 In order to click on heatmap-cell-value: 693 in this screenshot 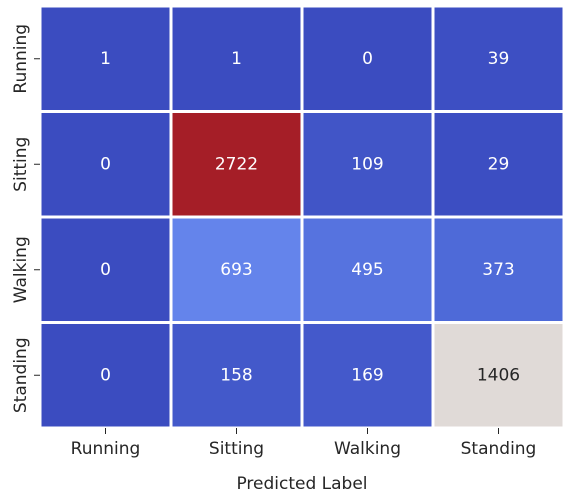, I will do `click(236, 270)`.